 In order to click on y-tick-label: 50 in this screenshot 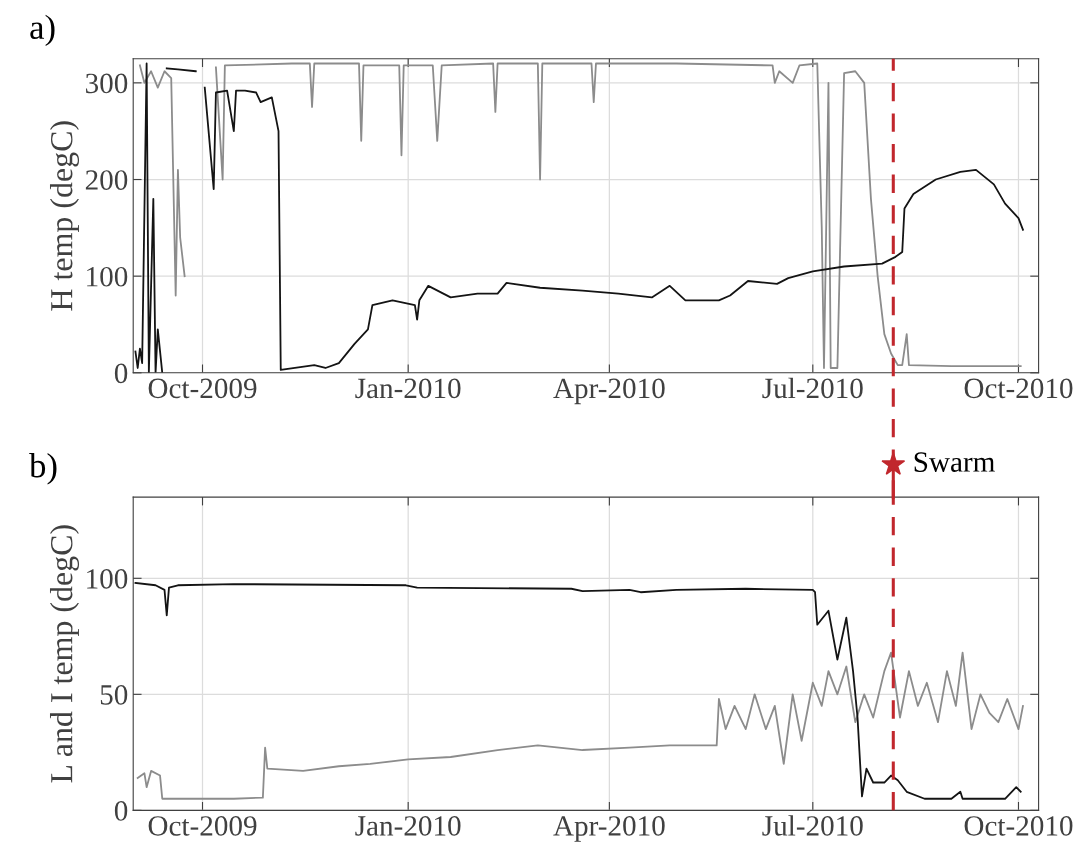, I will do `click(114, 695)`.